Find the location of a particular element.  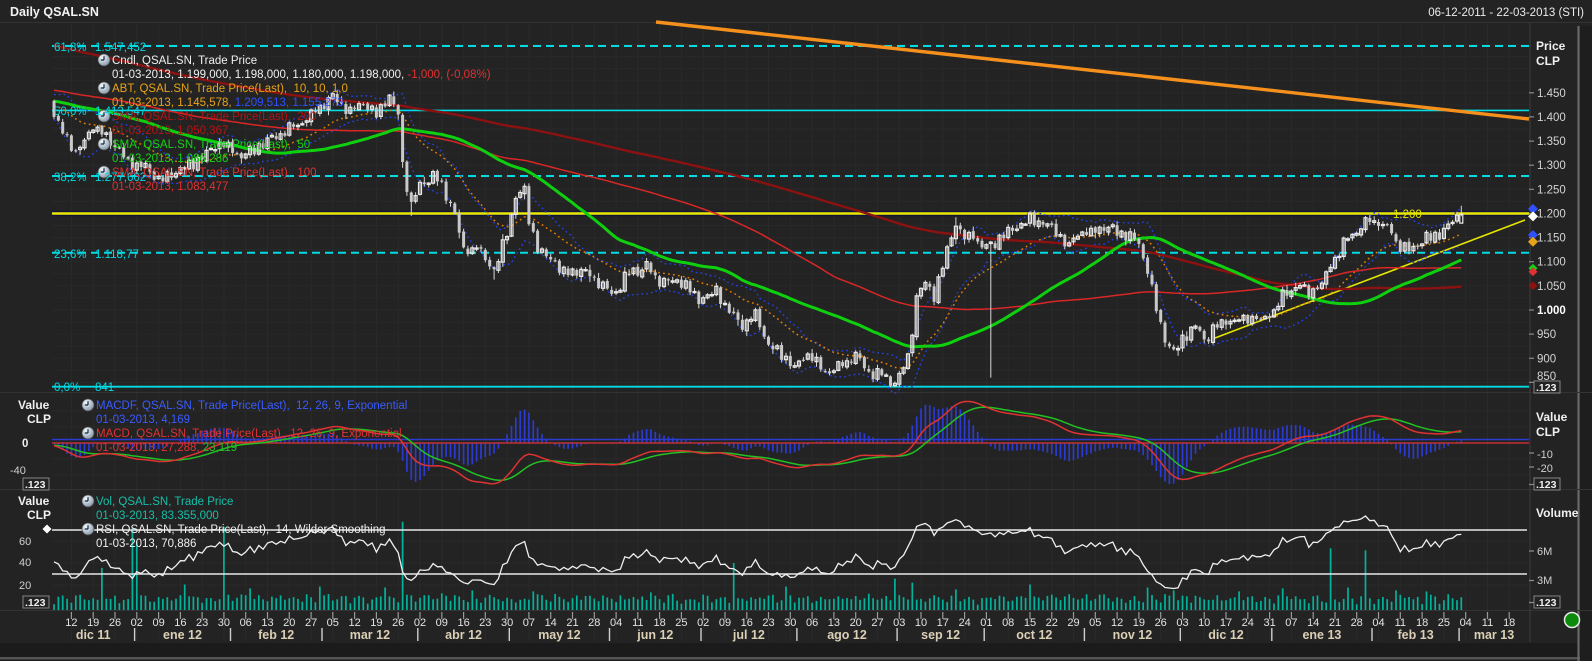

svg-text: 01 is located at coordinates (986, 623).